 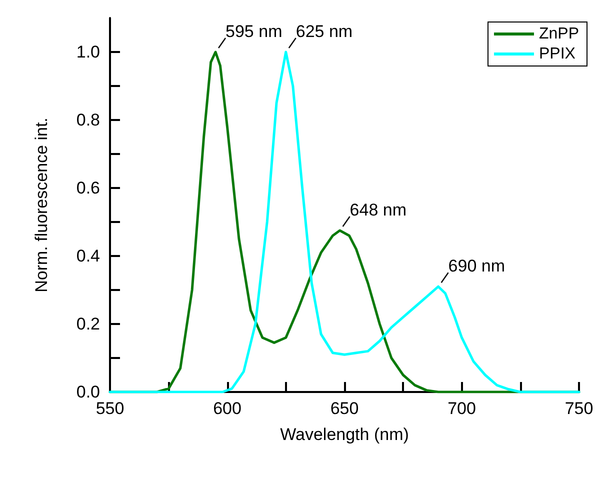 What do you see at coordinates (579, 408) in the screenshot?
I see `x-tick-label: 750` at bounding box center [579, 408].